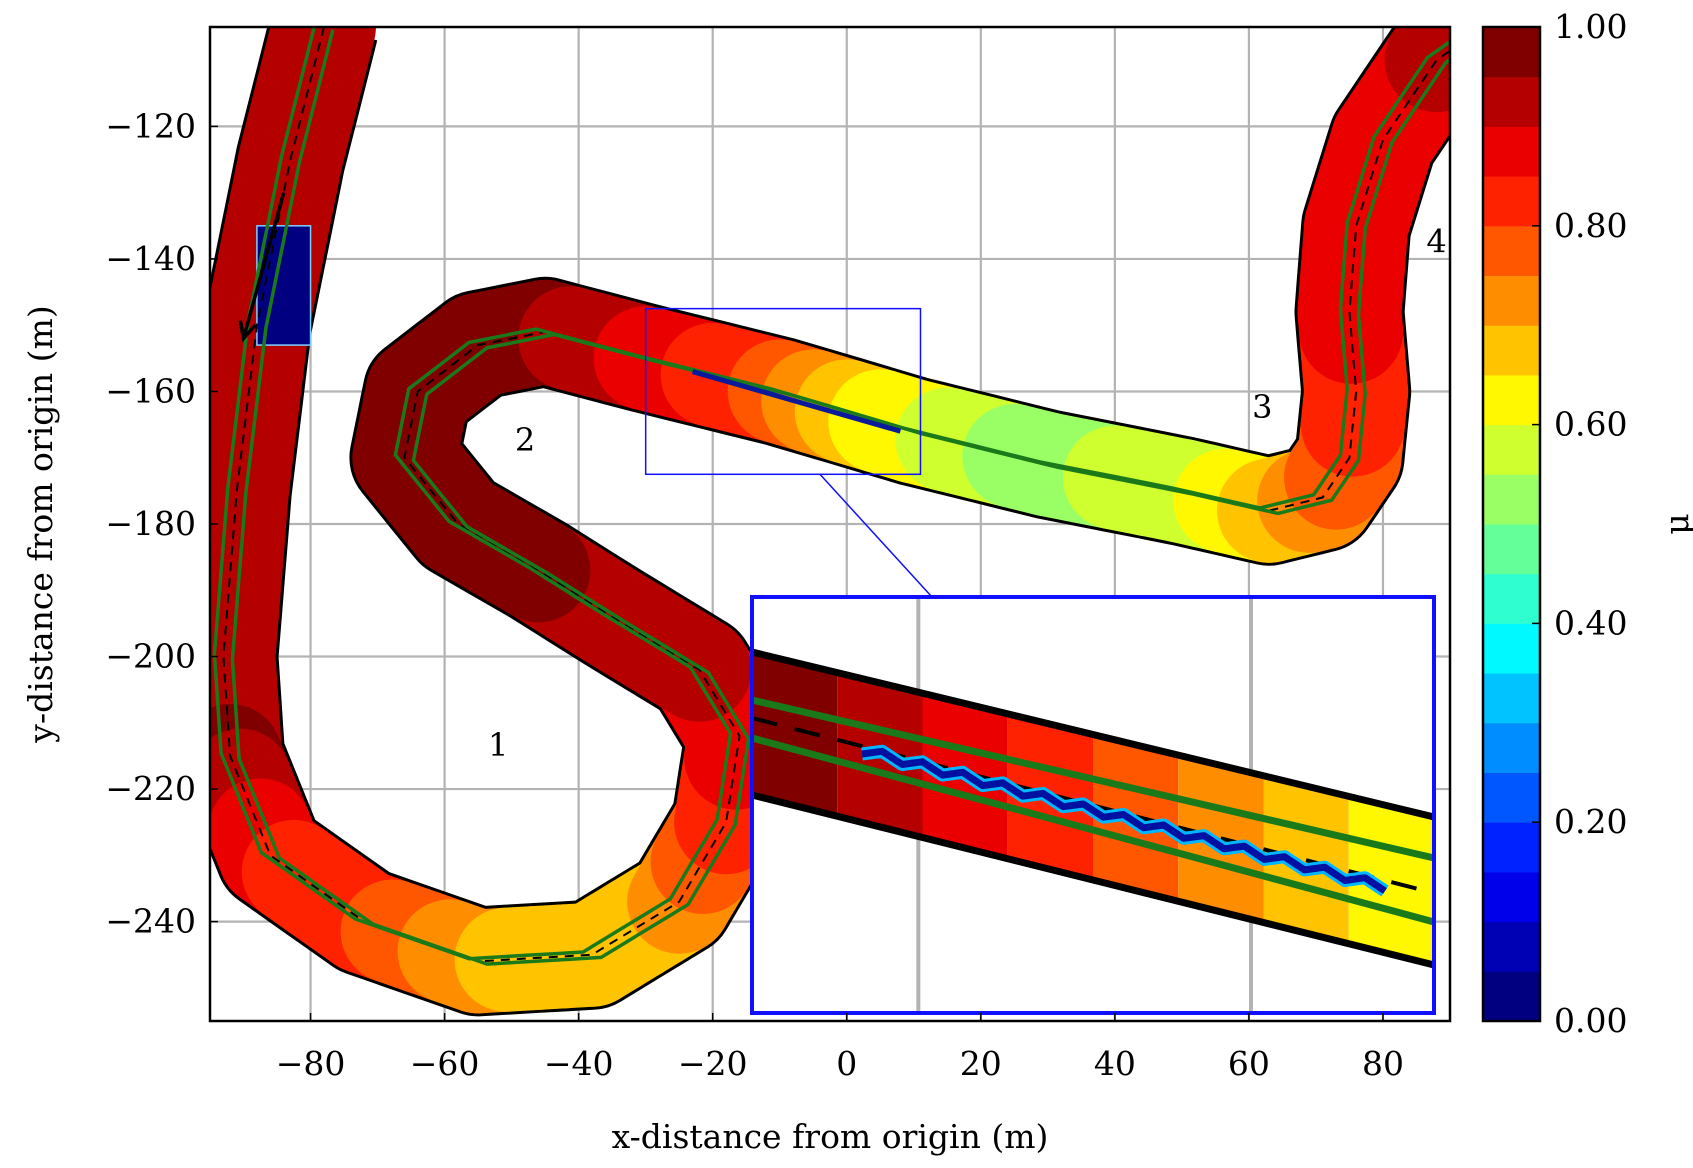  I want to click on zoom-connector-line, so click(876, 535).